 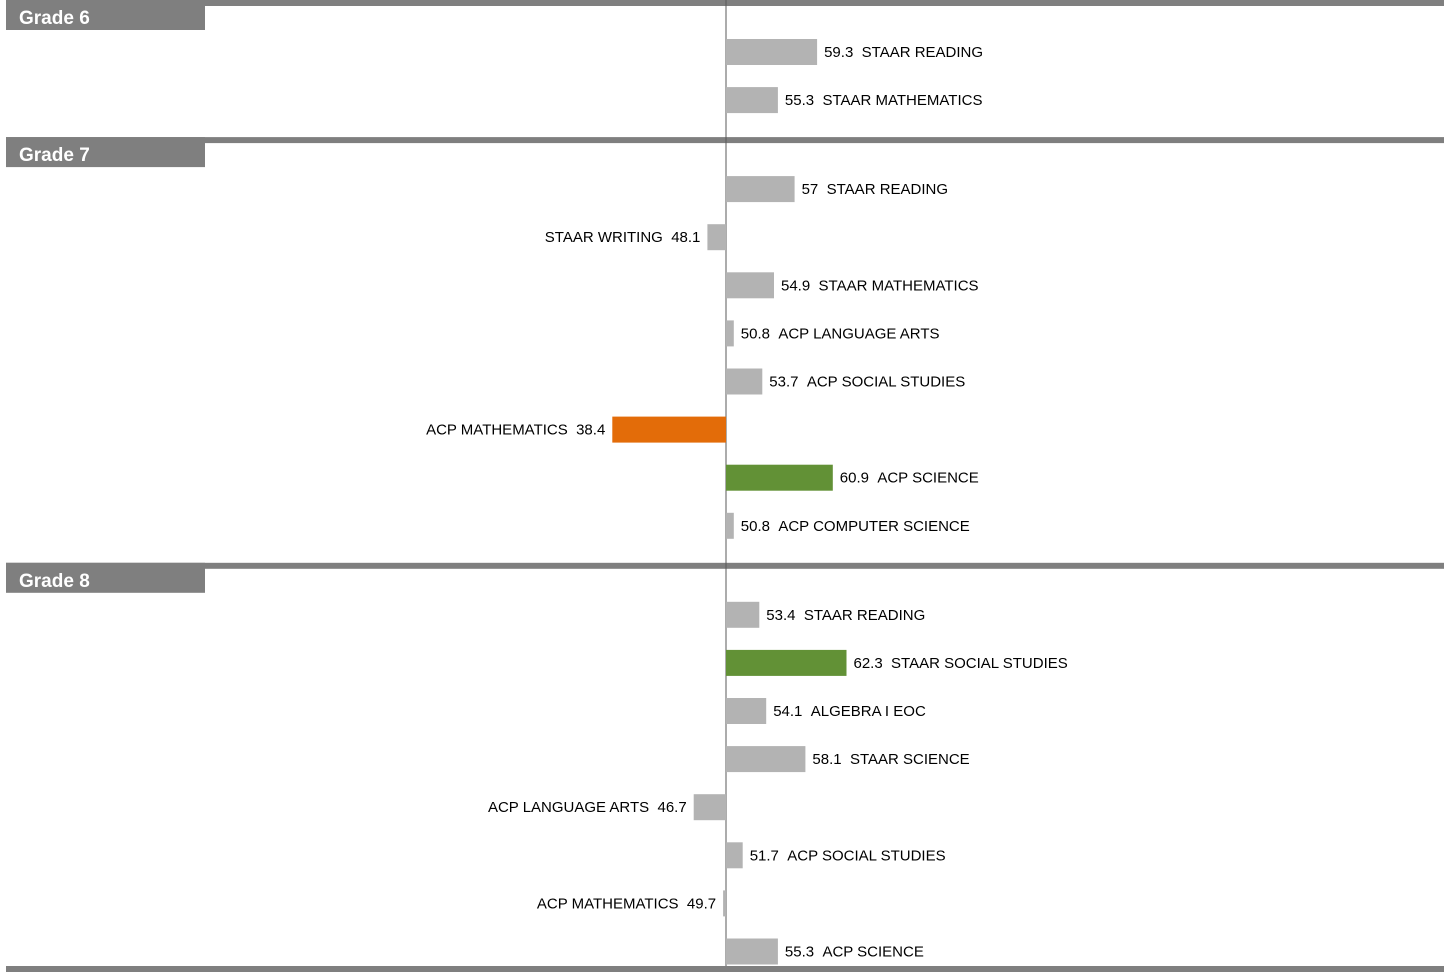 I want to click on grade-8-acp-science-bar-label: 55.3 ACP SCIENCE, so click(x=854, y=952).